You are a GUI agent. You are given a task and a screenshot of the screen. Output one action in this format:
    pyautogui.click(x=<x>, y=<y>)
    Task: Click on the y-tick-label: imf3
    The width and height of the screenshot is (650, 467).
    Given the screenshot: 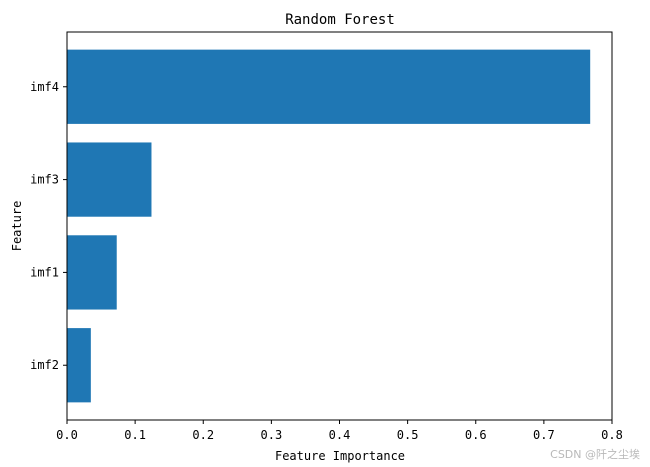 What is the action you would take?
    pyautogui.click(x=44, y=180)
    